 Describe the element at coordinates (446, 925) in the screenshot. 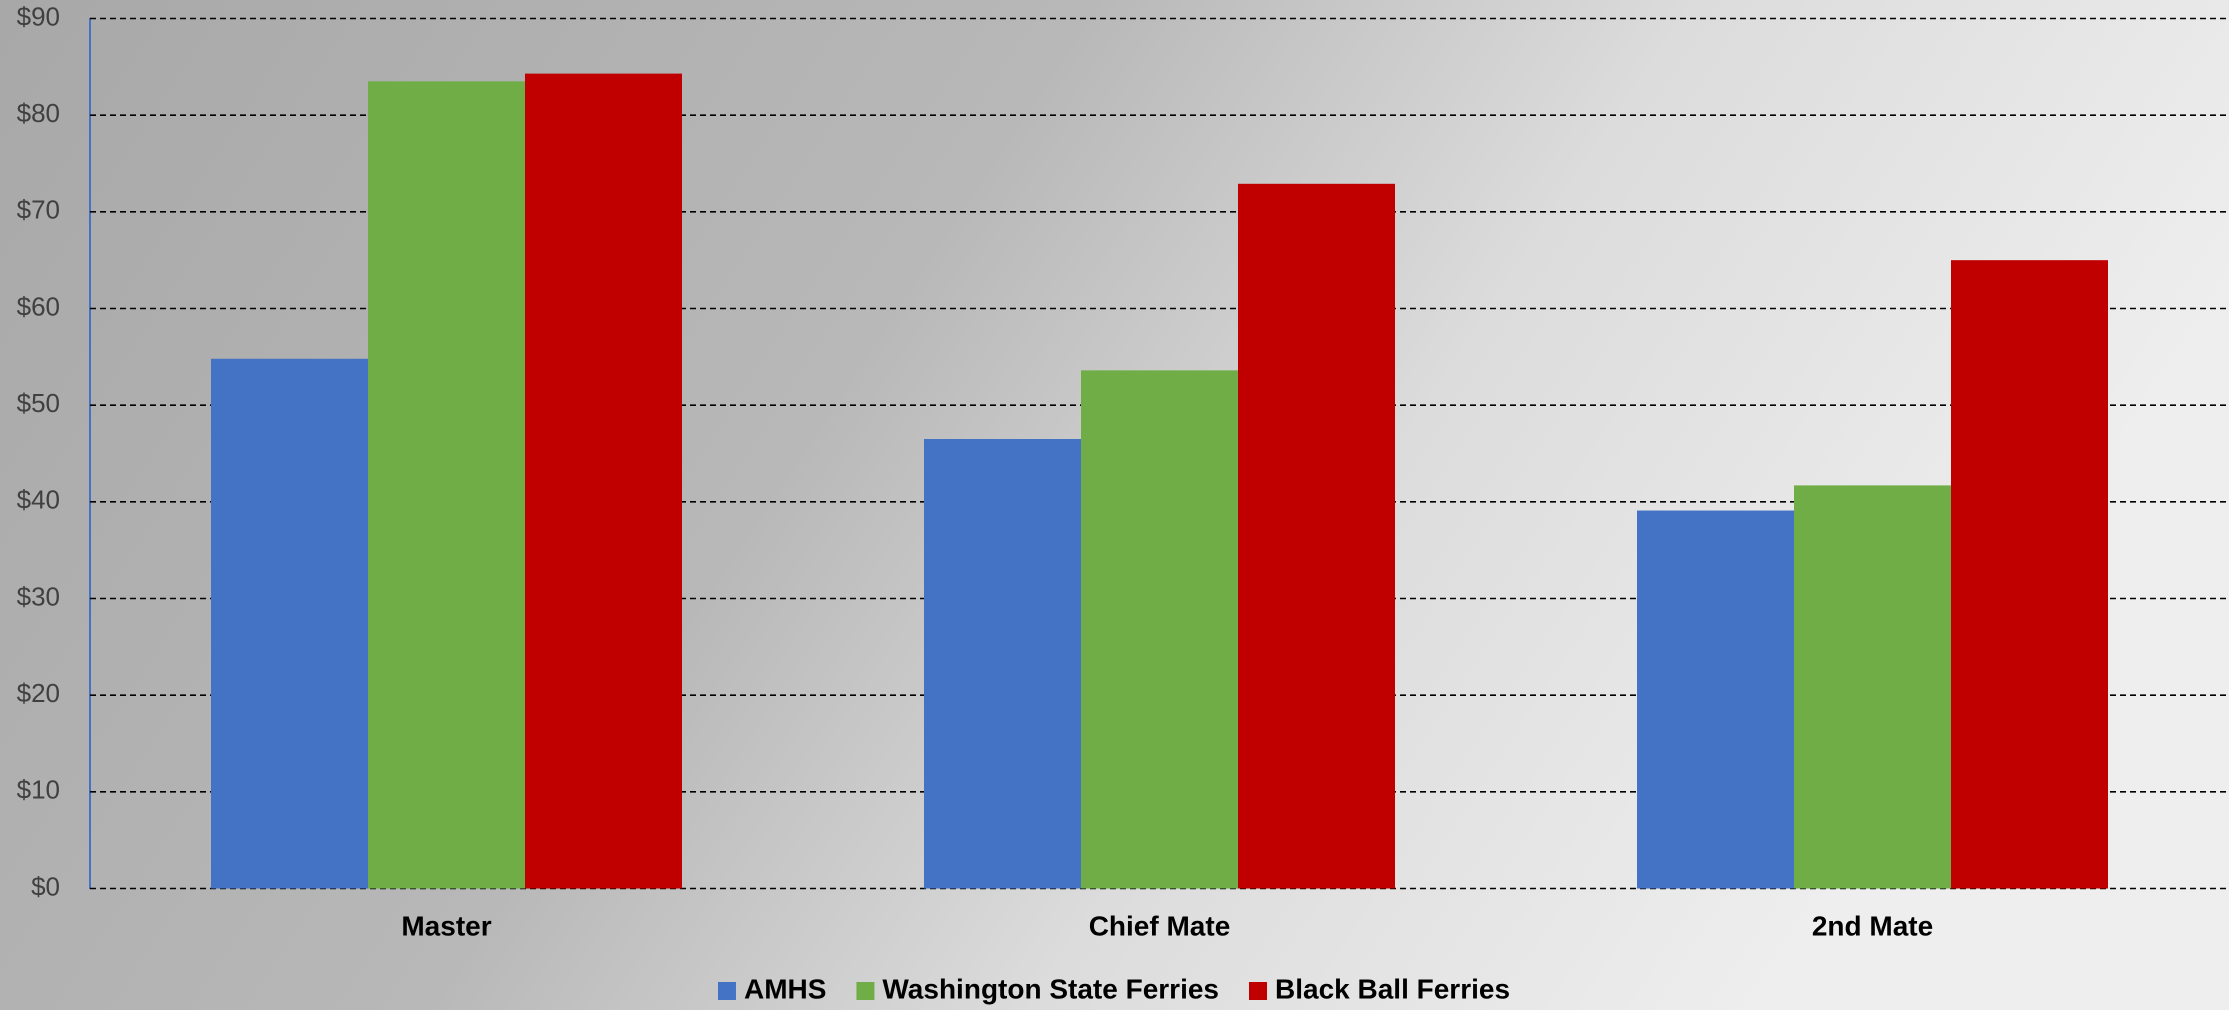

I see `x-tick-label: Master` at that location.